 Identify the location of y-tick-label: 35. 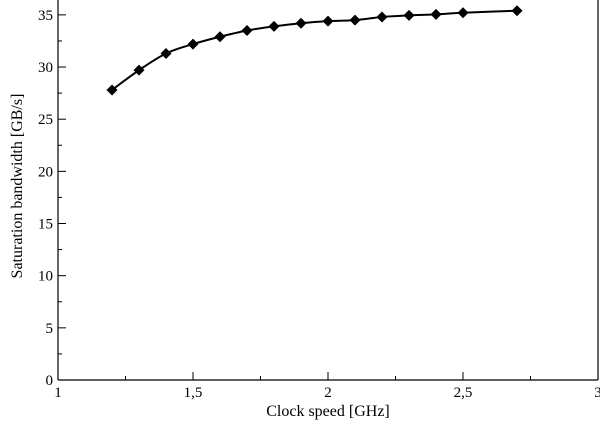
(45, 16).